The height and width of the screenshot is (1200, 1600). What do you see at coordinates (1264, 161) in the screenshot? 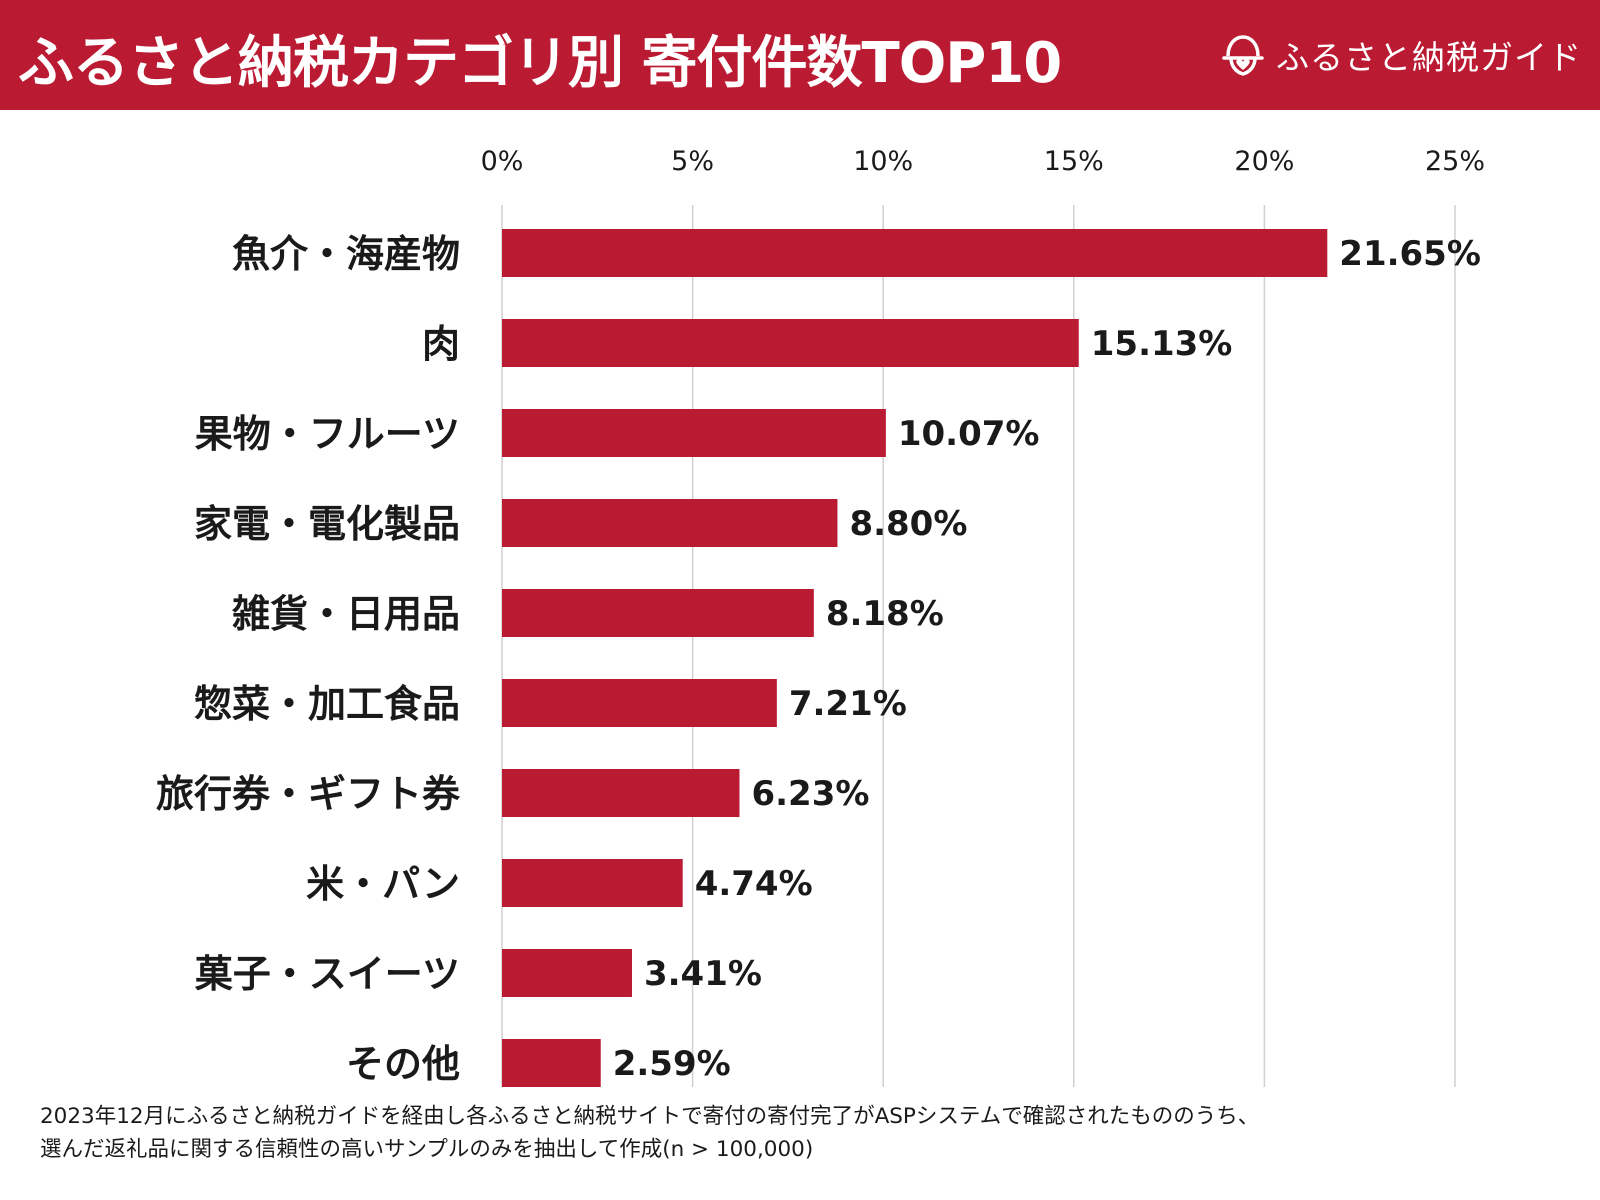
I see `x-tick-label-4: 20%` at bounding box center [1264, 161].